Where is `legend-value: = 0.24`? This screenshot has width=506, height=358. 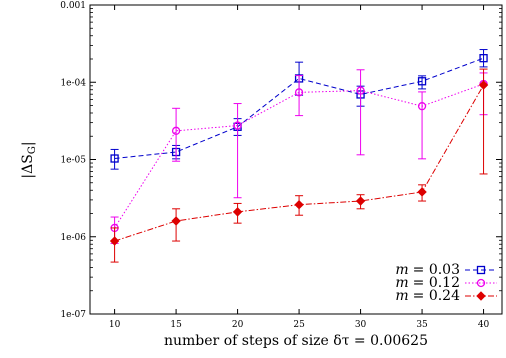 legend-value: = 0.24 is located at coordinates (436, 296).